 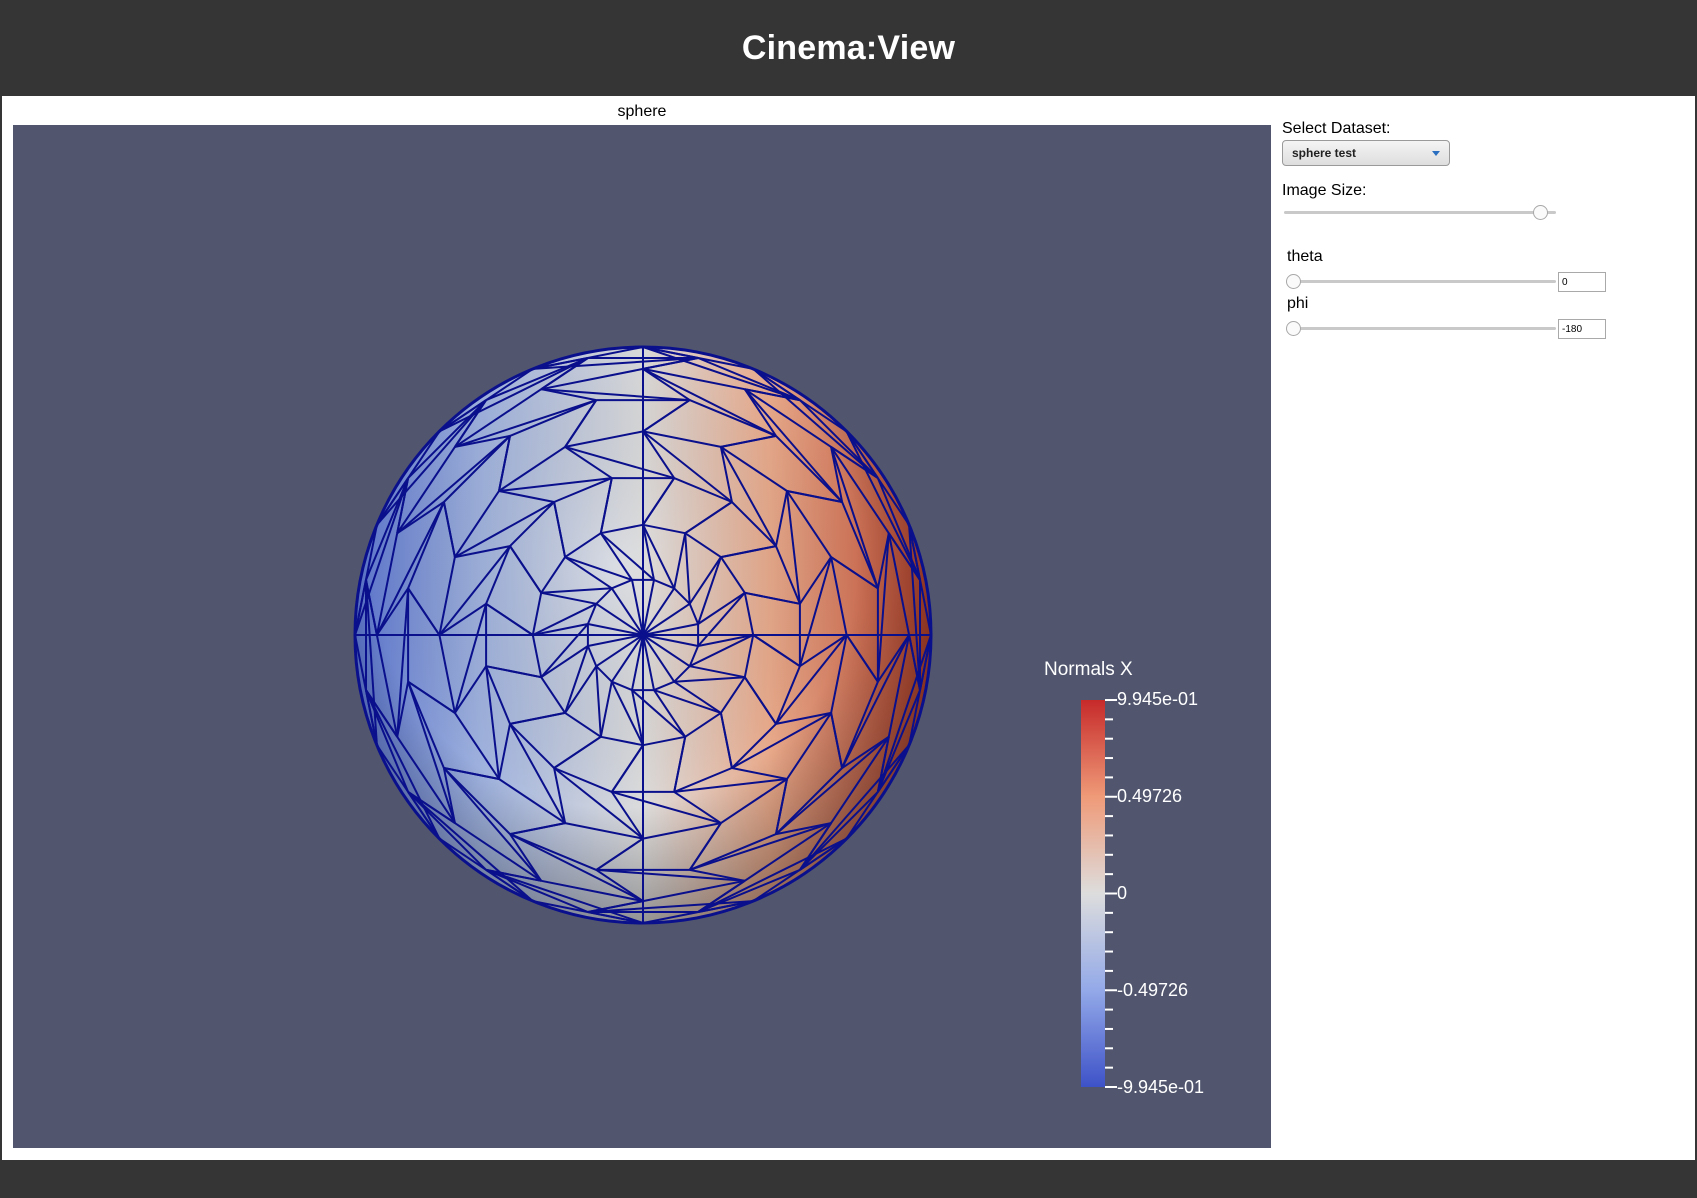 What do you see at coordinates (1582, 329) in the screenshot?
I see `param-phi-input` at bounding box center [1582, 329].